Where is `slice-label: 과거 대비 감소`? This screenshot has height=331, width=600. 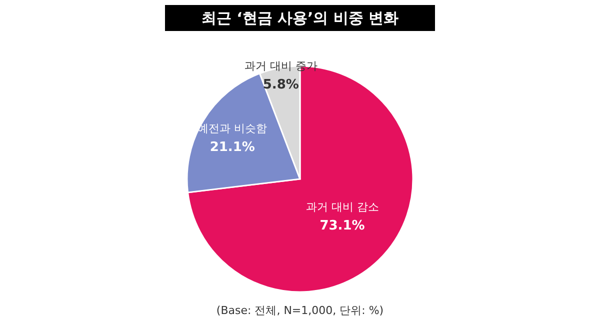 slice-label: 과거 대비 감소 is located at coordinates (342, 207).